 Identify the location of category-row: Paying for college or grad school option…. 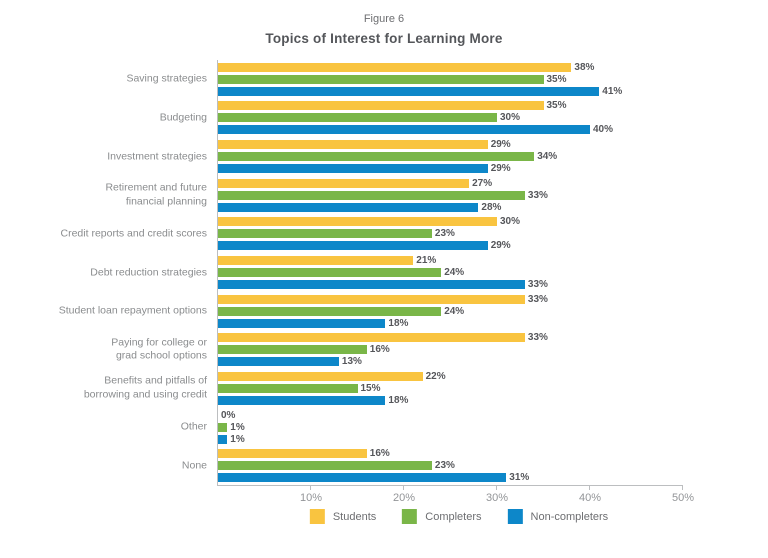
(397, 349).